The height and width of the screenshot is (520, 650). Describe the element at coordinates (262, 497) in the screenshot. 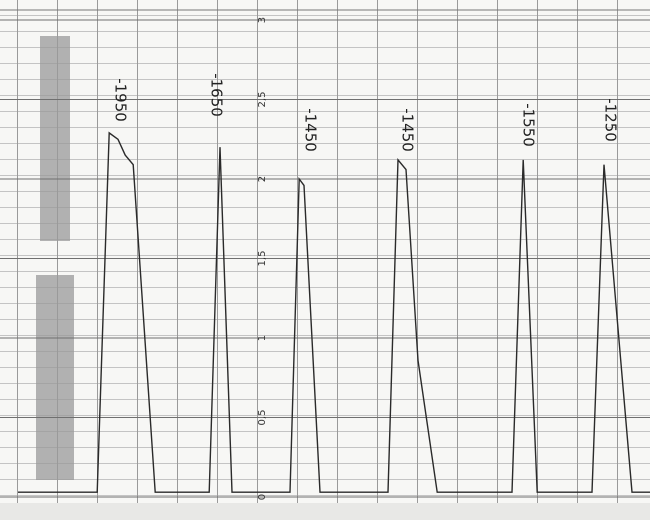

I see `y-tick-label: 0` at that location.